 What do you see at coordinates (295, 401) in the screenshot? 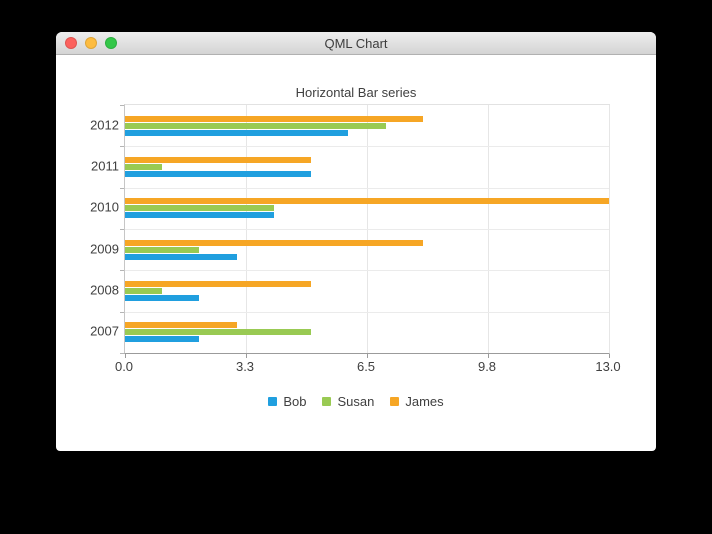
I see `legend-label: Bob` at bounding box center [295, 401].